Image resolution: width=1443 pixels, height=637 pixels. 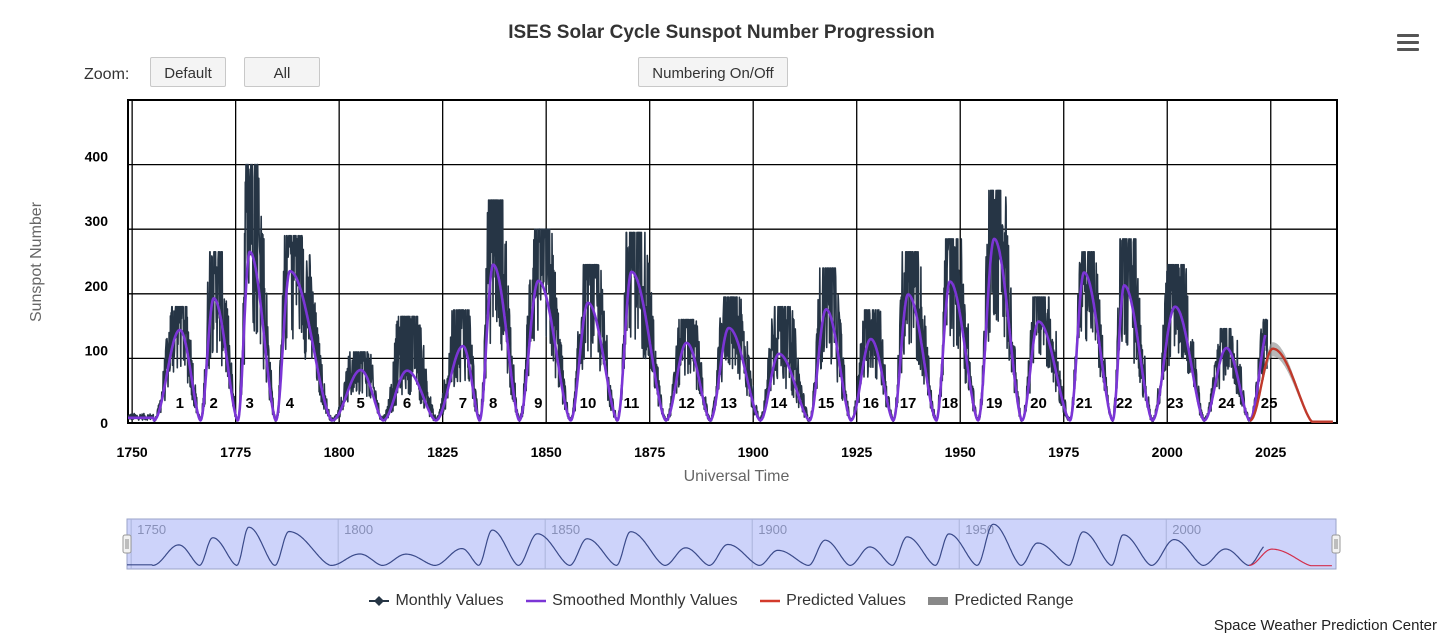 What do you see at coordinates (546, 452) in the screenshot?
I see `x-tick-label: 1850` at bounding box center [546, 452].